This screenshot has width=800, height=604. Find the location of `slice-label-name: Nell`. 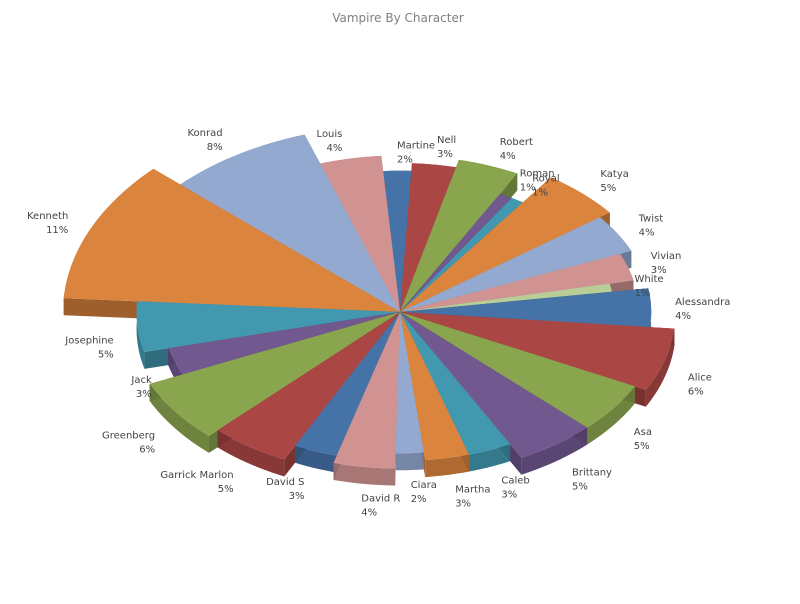

slice-label-name: Nell is located at coordinates (446, 140).